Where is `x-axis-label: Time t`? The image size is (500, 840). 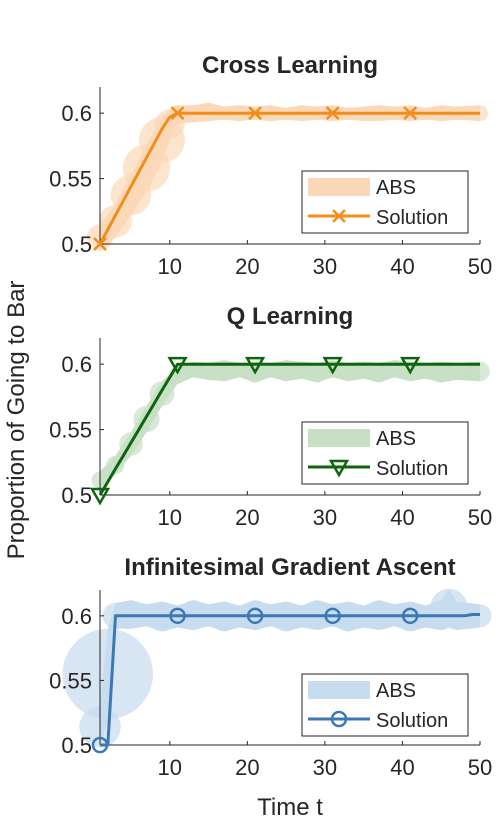
x-axis-label: Time t is located at coordinates (290, 807).